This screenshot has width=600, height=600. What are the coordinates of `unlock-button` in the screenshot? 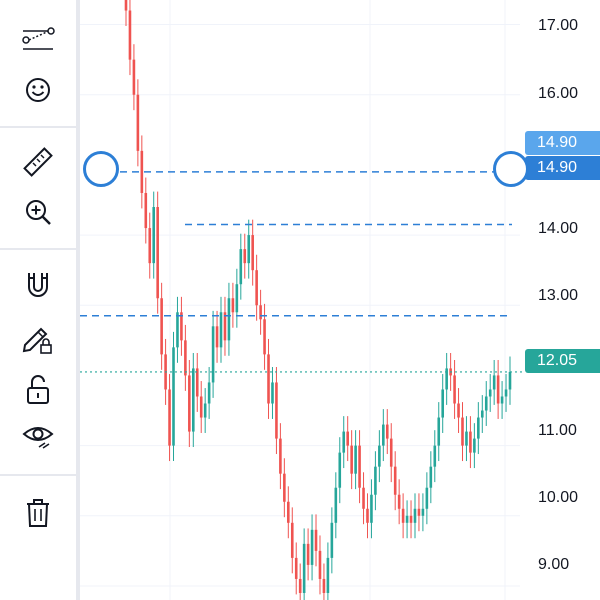 It's located at (38, 390).